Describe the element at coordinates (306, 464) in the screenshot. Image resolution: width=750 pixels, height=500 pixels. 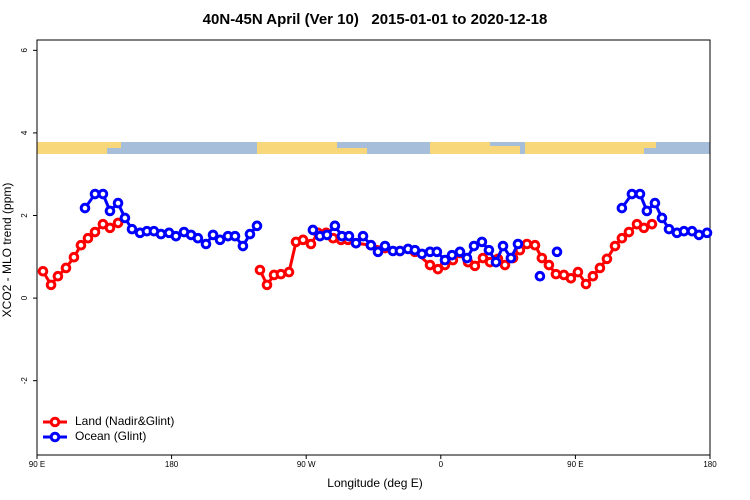
I see `x-tick-label: 90 W` at that location.